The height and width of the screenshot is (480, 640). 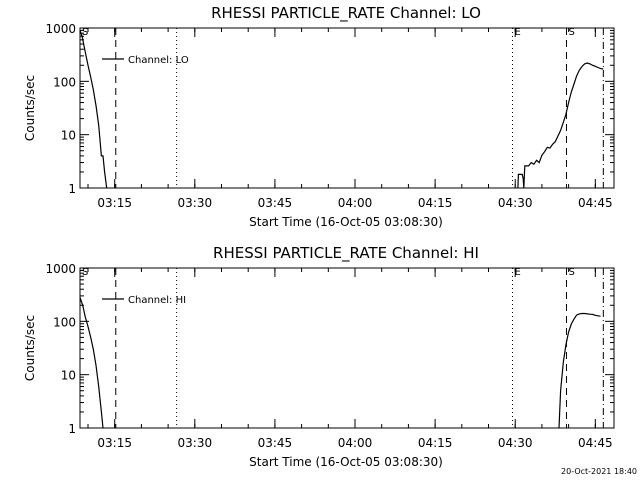 I want to click on chart-title: RHESSI PARTICLE_RATE Channel: LO, so click(x=346, y=13).